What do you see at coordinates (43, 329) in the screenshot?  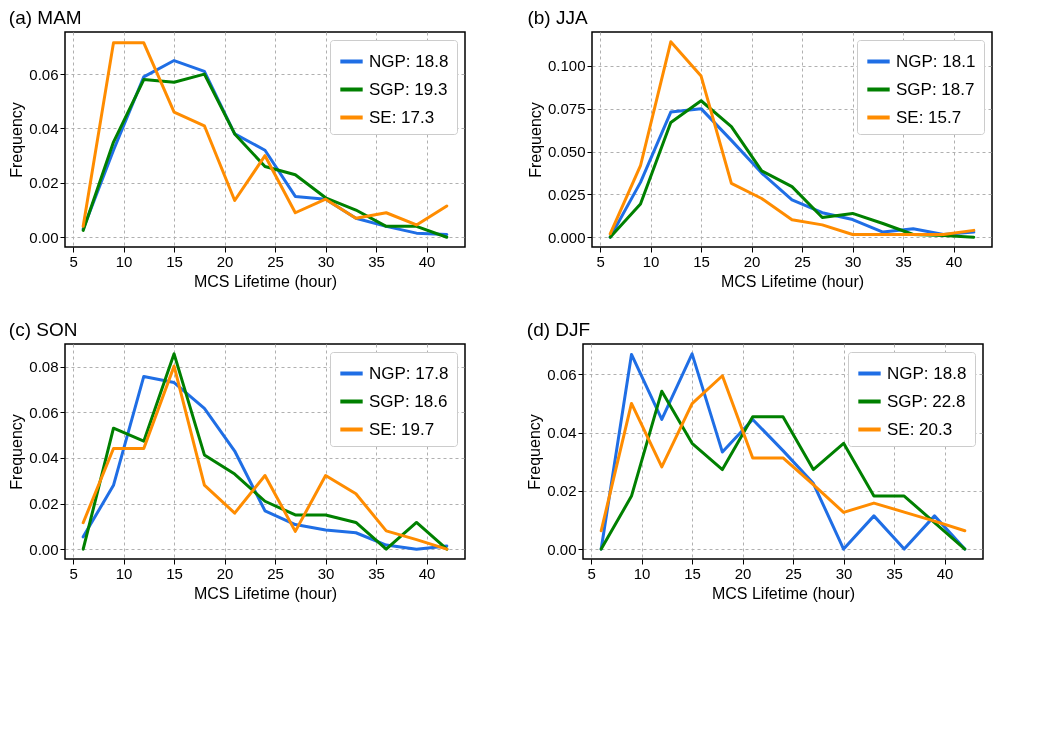 I see `chart-title: (c) SON` at bounding box center [43, 329].